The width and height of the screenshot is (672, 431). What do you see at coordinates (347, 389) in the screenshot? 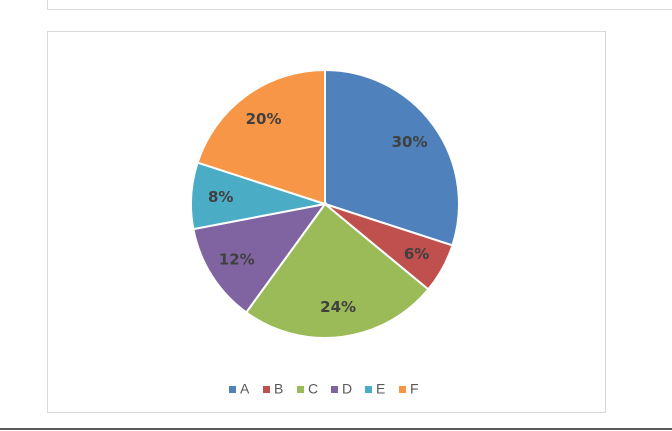
I see `legend-label: D` at bounding box center [347, 389].